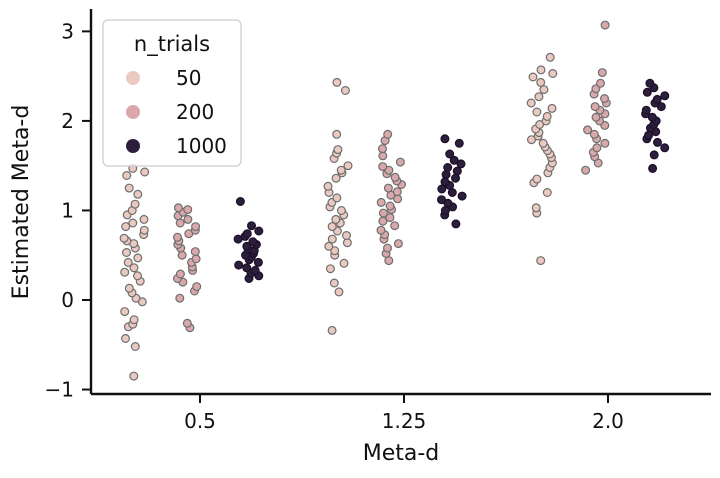 Image resolution: width=720 pixels, height=478 pixels. I want to click on legend-title: n_trials, so click(172, 44).